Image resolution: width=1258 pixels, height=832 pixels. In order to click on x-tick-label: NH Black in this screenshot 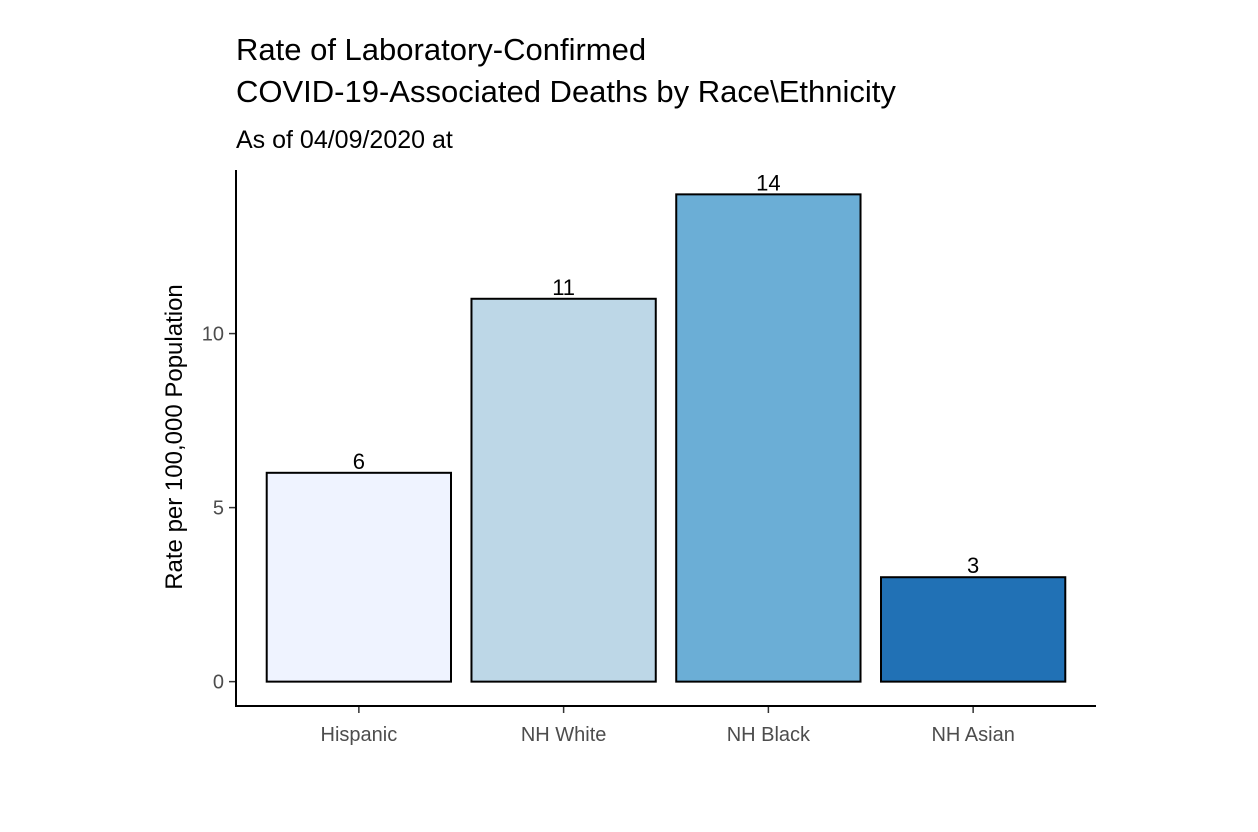, I will do `click(769, 735)`.